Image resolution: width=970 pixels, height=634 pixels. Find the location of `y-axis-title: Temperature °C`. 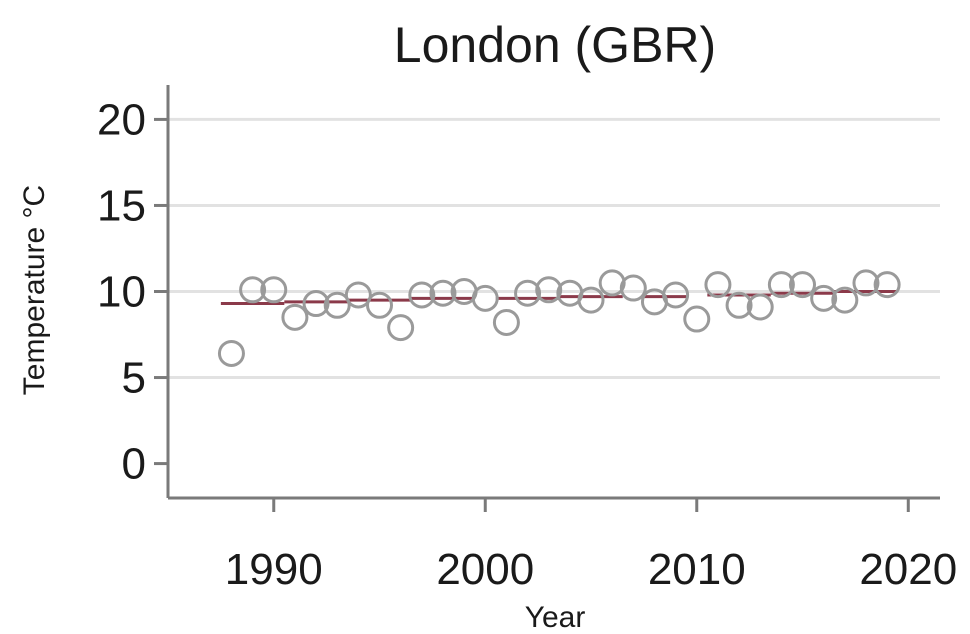

y-axis-title: Temperature °C is located at coordinates (34, 290).